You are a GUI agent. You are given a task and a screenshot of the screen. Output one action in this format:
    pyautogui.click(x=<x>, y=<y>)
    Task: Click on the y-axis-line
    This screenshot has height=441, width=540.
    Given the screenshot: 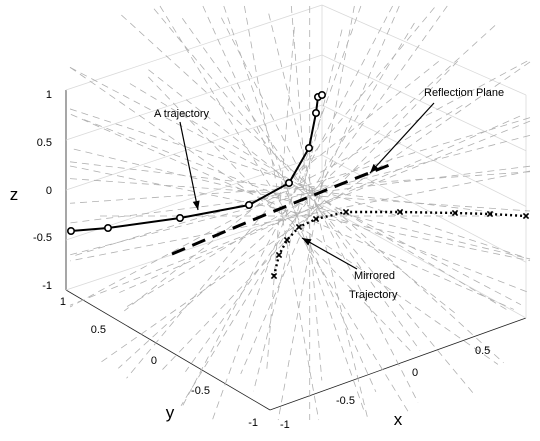 What is the action you would take?
    pyautogui.click(x=168, y=350)
    